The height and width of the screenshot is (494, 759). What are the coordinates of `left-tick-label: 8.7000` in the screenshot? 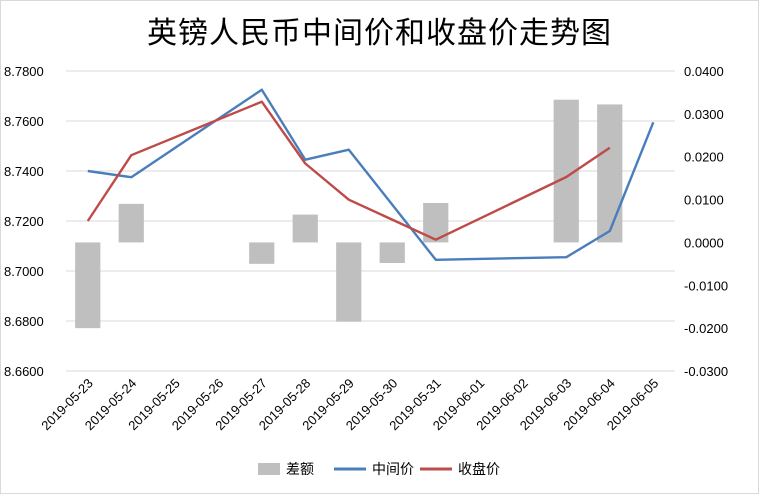 It's located at (24, 271).